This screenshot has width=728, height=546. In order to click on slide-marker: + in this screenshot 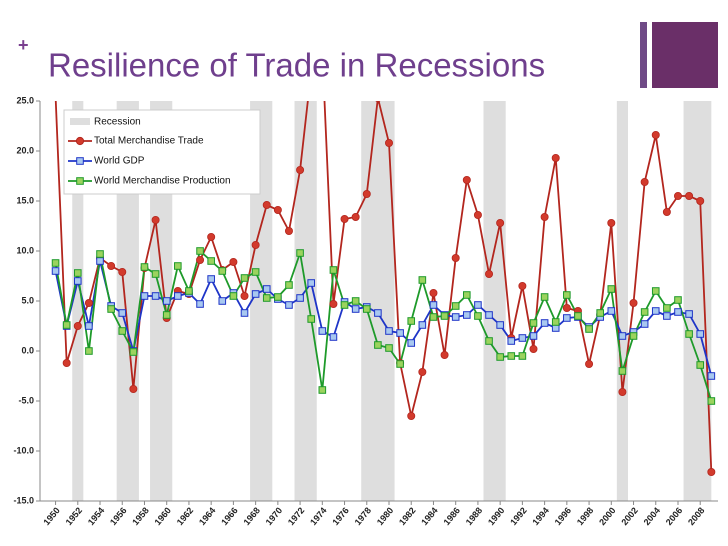, I will do `click(23, 45)`.